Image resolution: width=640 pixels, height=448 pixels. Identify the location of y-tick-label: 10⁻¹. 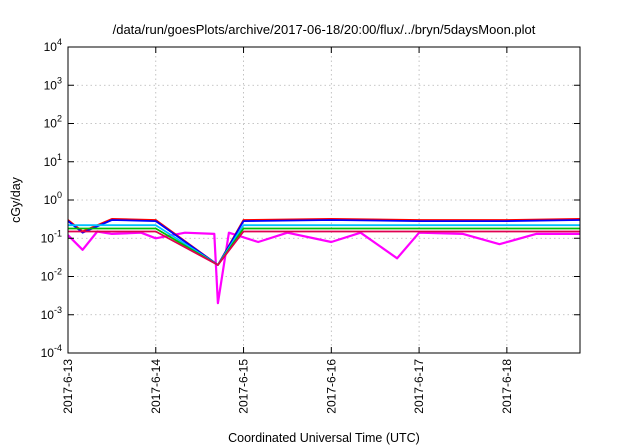
(51, 236).